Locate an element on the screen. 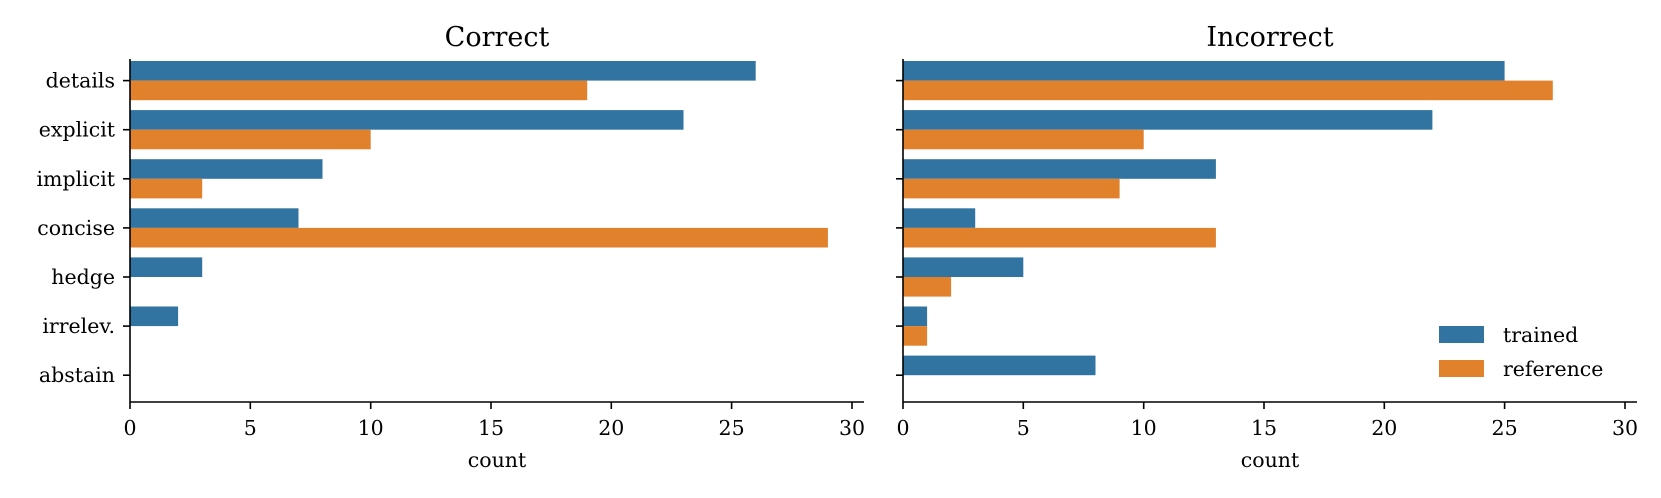 The width and height of the screenshot is (1661, 498). bar-reference-irrelev is located at coordinates (915, 336).